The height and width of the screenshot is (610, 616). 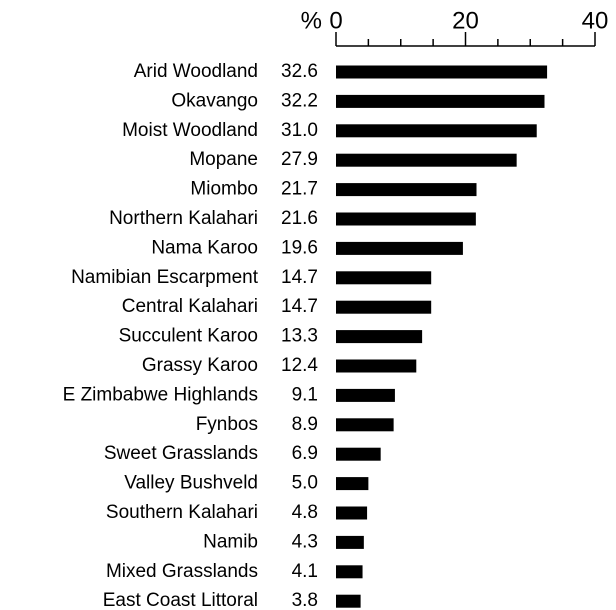 What do you see at coordinates (299, 189) in the screenshot?
I see `value-label: 21.7` at bounding box center [299, 189].